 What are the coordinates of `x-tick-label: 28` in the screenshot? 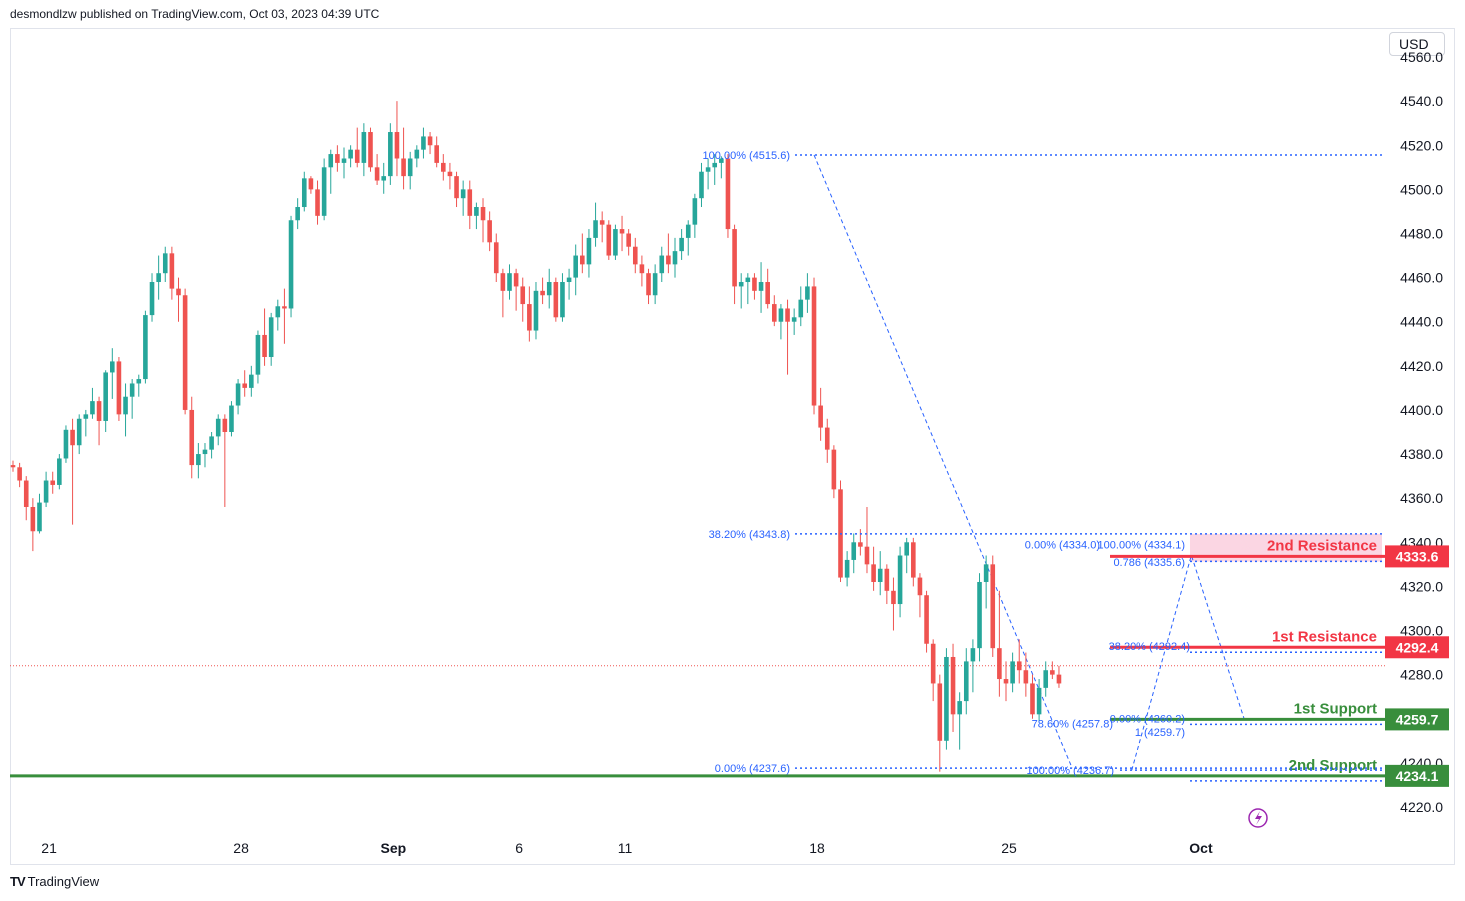 It's located at (241, 848).